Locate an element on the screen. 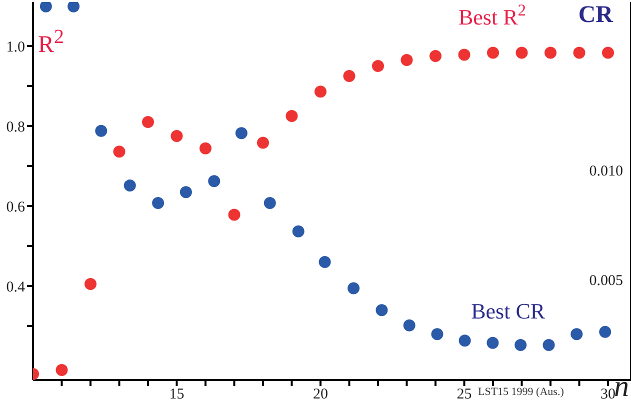  y-tick-label: 0.6 is located at coordinates (16, 207).